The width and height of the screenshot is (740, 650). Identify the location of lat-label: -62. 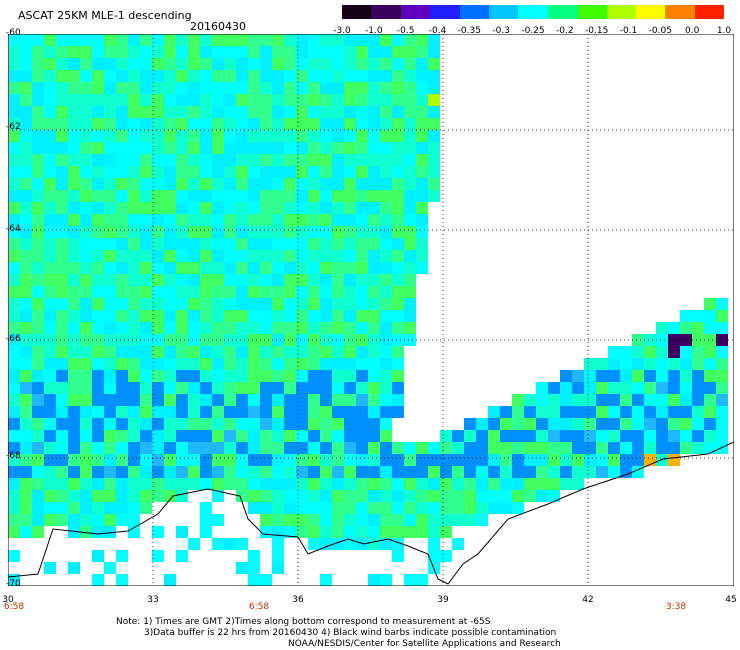
(13, 127).